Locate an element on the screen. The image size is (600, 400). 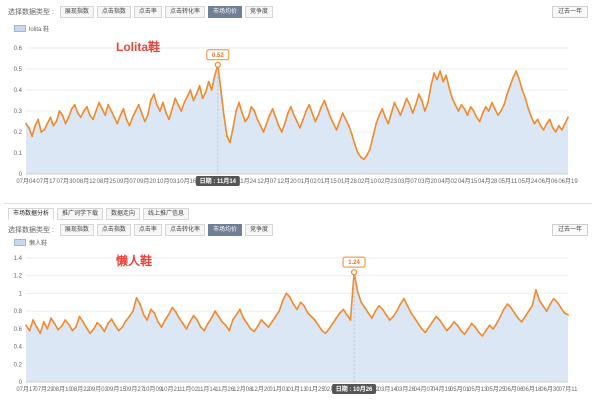
y-tick-label: 1.4 is located at coordinates (18, 259).